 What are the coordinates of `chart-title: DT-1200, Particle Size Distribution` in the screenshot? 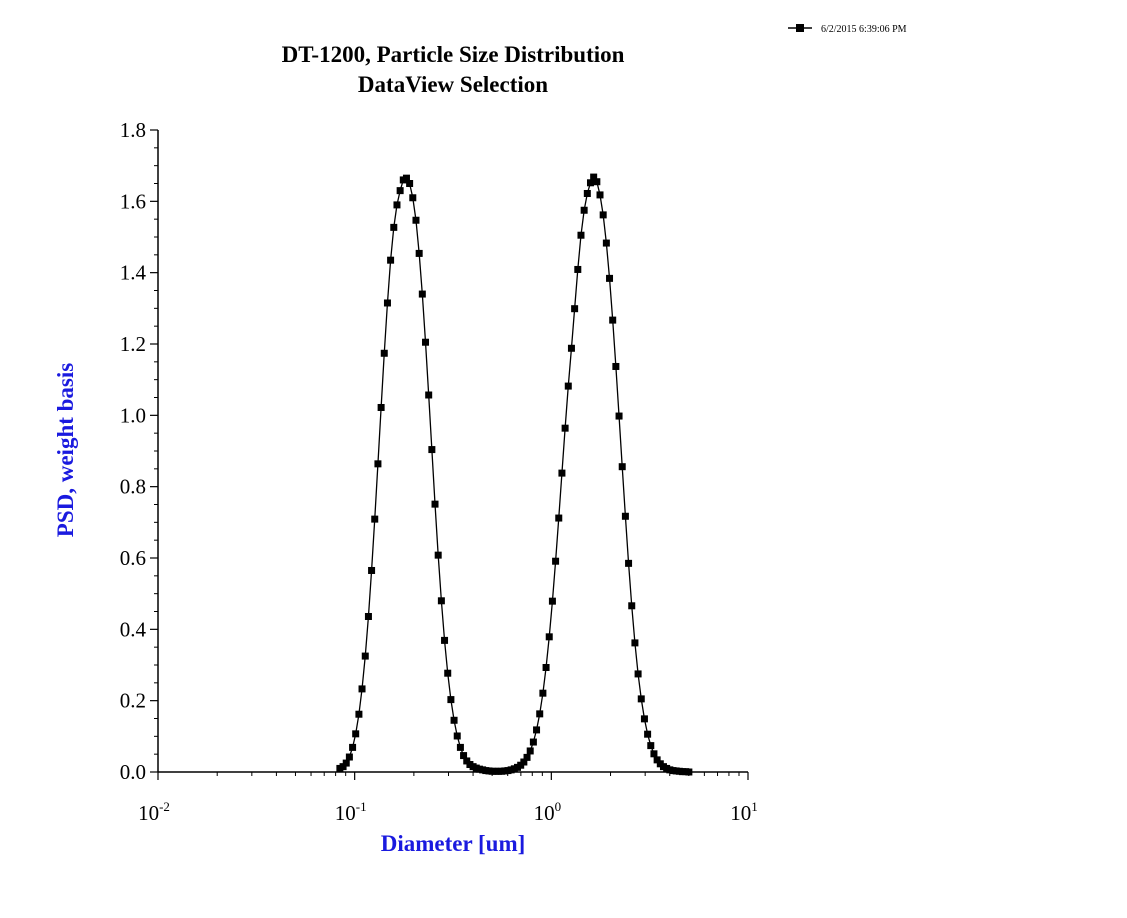 It's located at (453, 54).